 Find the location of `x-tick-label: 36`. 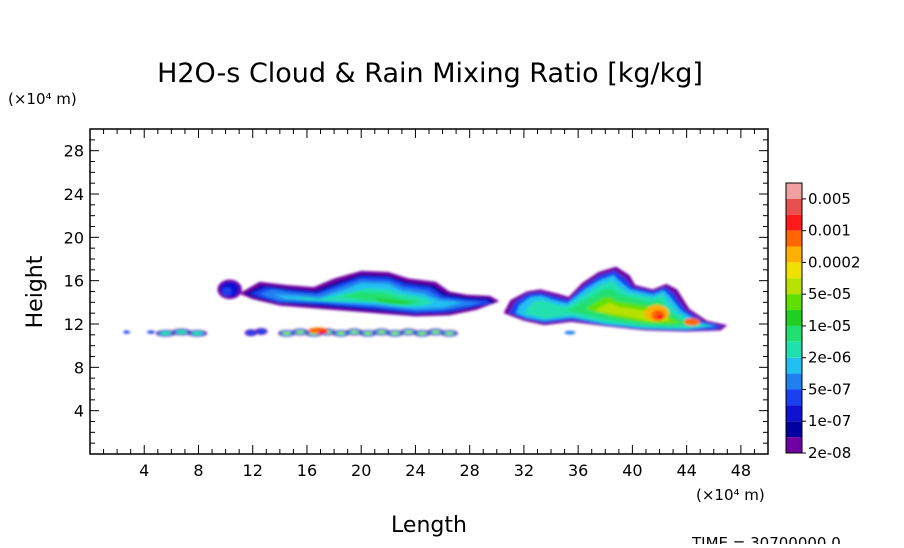

x-tick-label: 36 is located at coordinates (578, 470).